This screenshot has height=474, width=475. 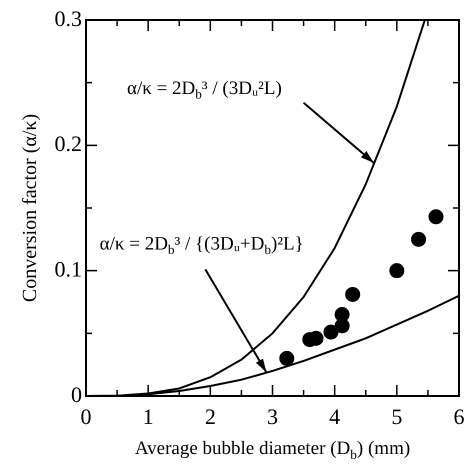 I want to click on y-tick-label: 0, so click(x=76, y=394).